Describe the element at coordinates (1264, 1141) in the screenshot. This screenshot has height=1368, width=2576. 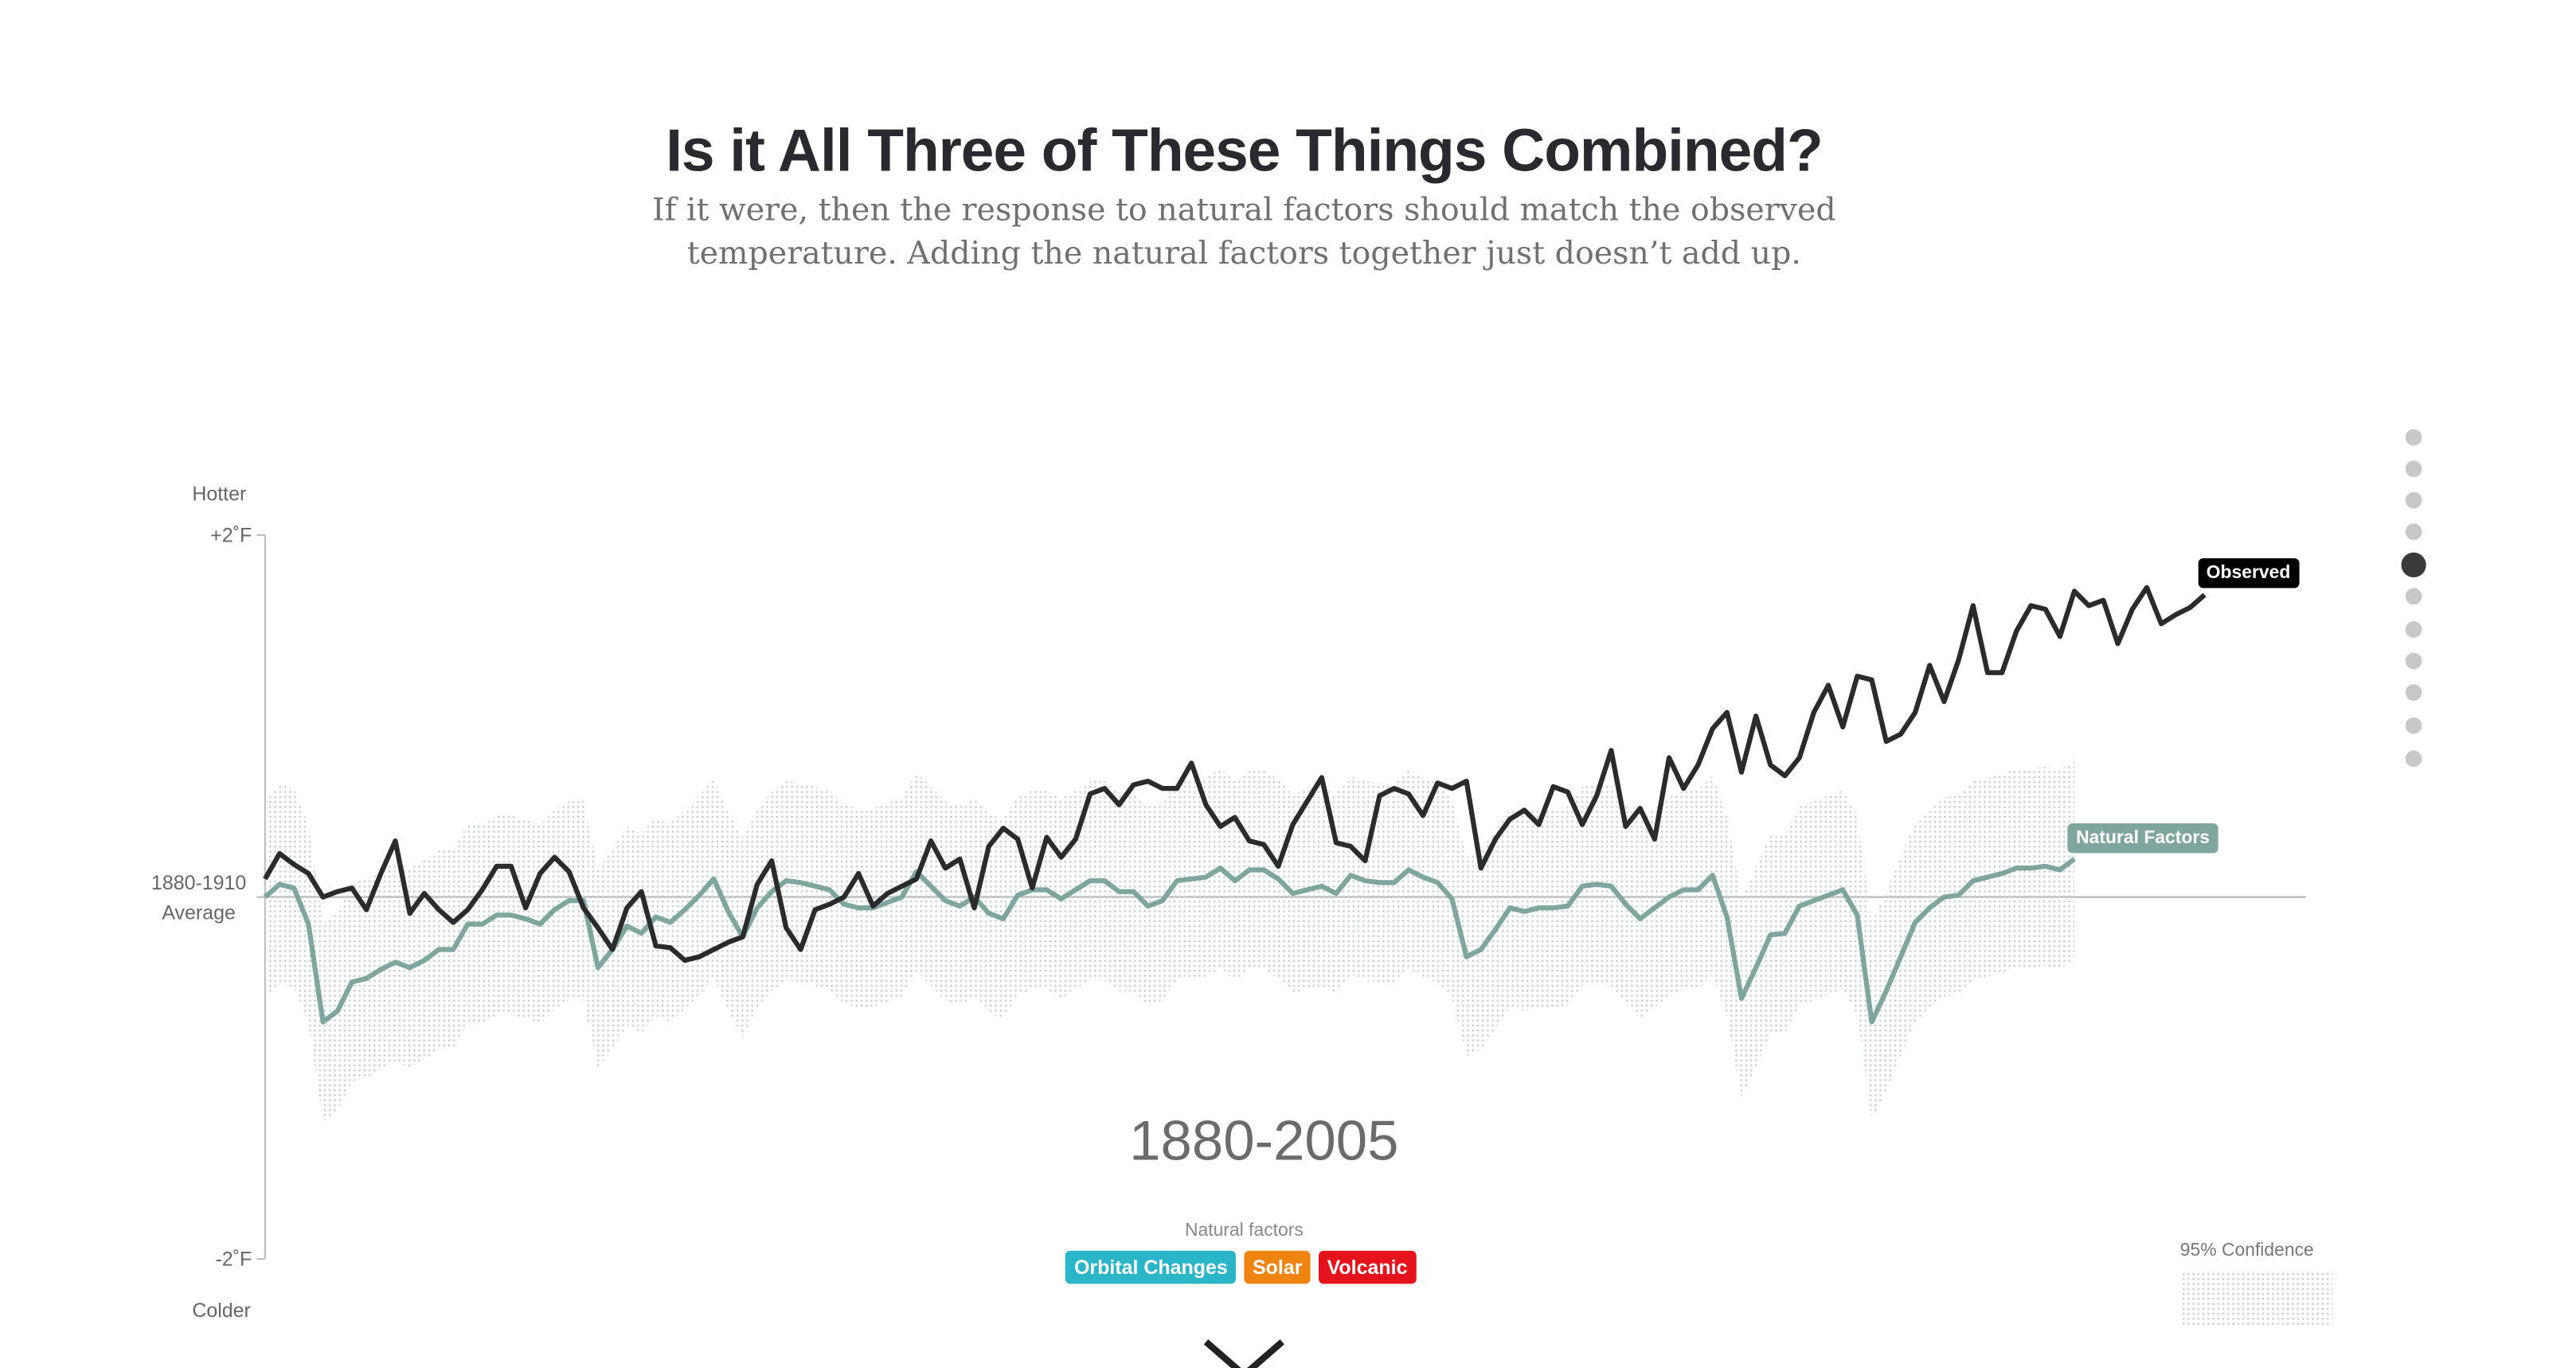
I see `period-label: 1880-2005` at that location.